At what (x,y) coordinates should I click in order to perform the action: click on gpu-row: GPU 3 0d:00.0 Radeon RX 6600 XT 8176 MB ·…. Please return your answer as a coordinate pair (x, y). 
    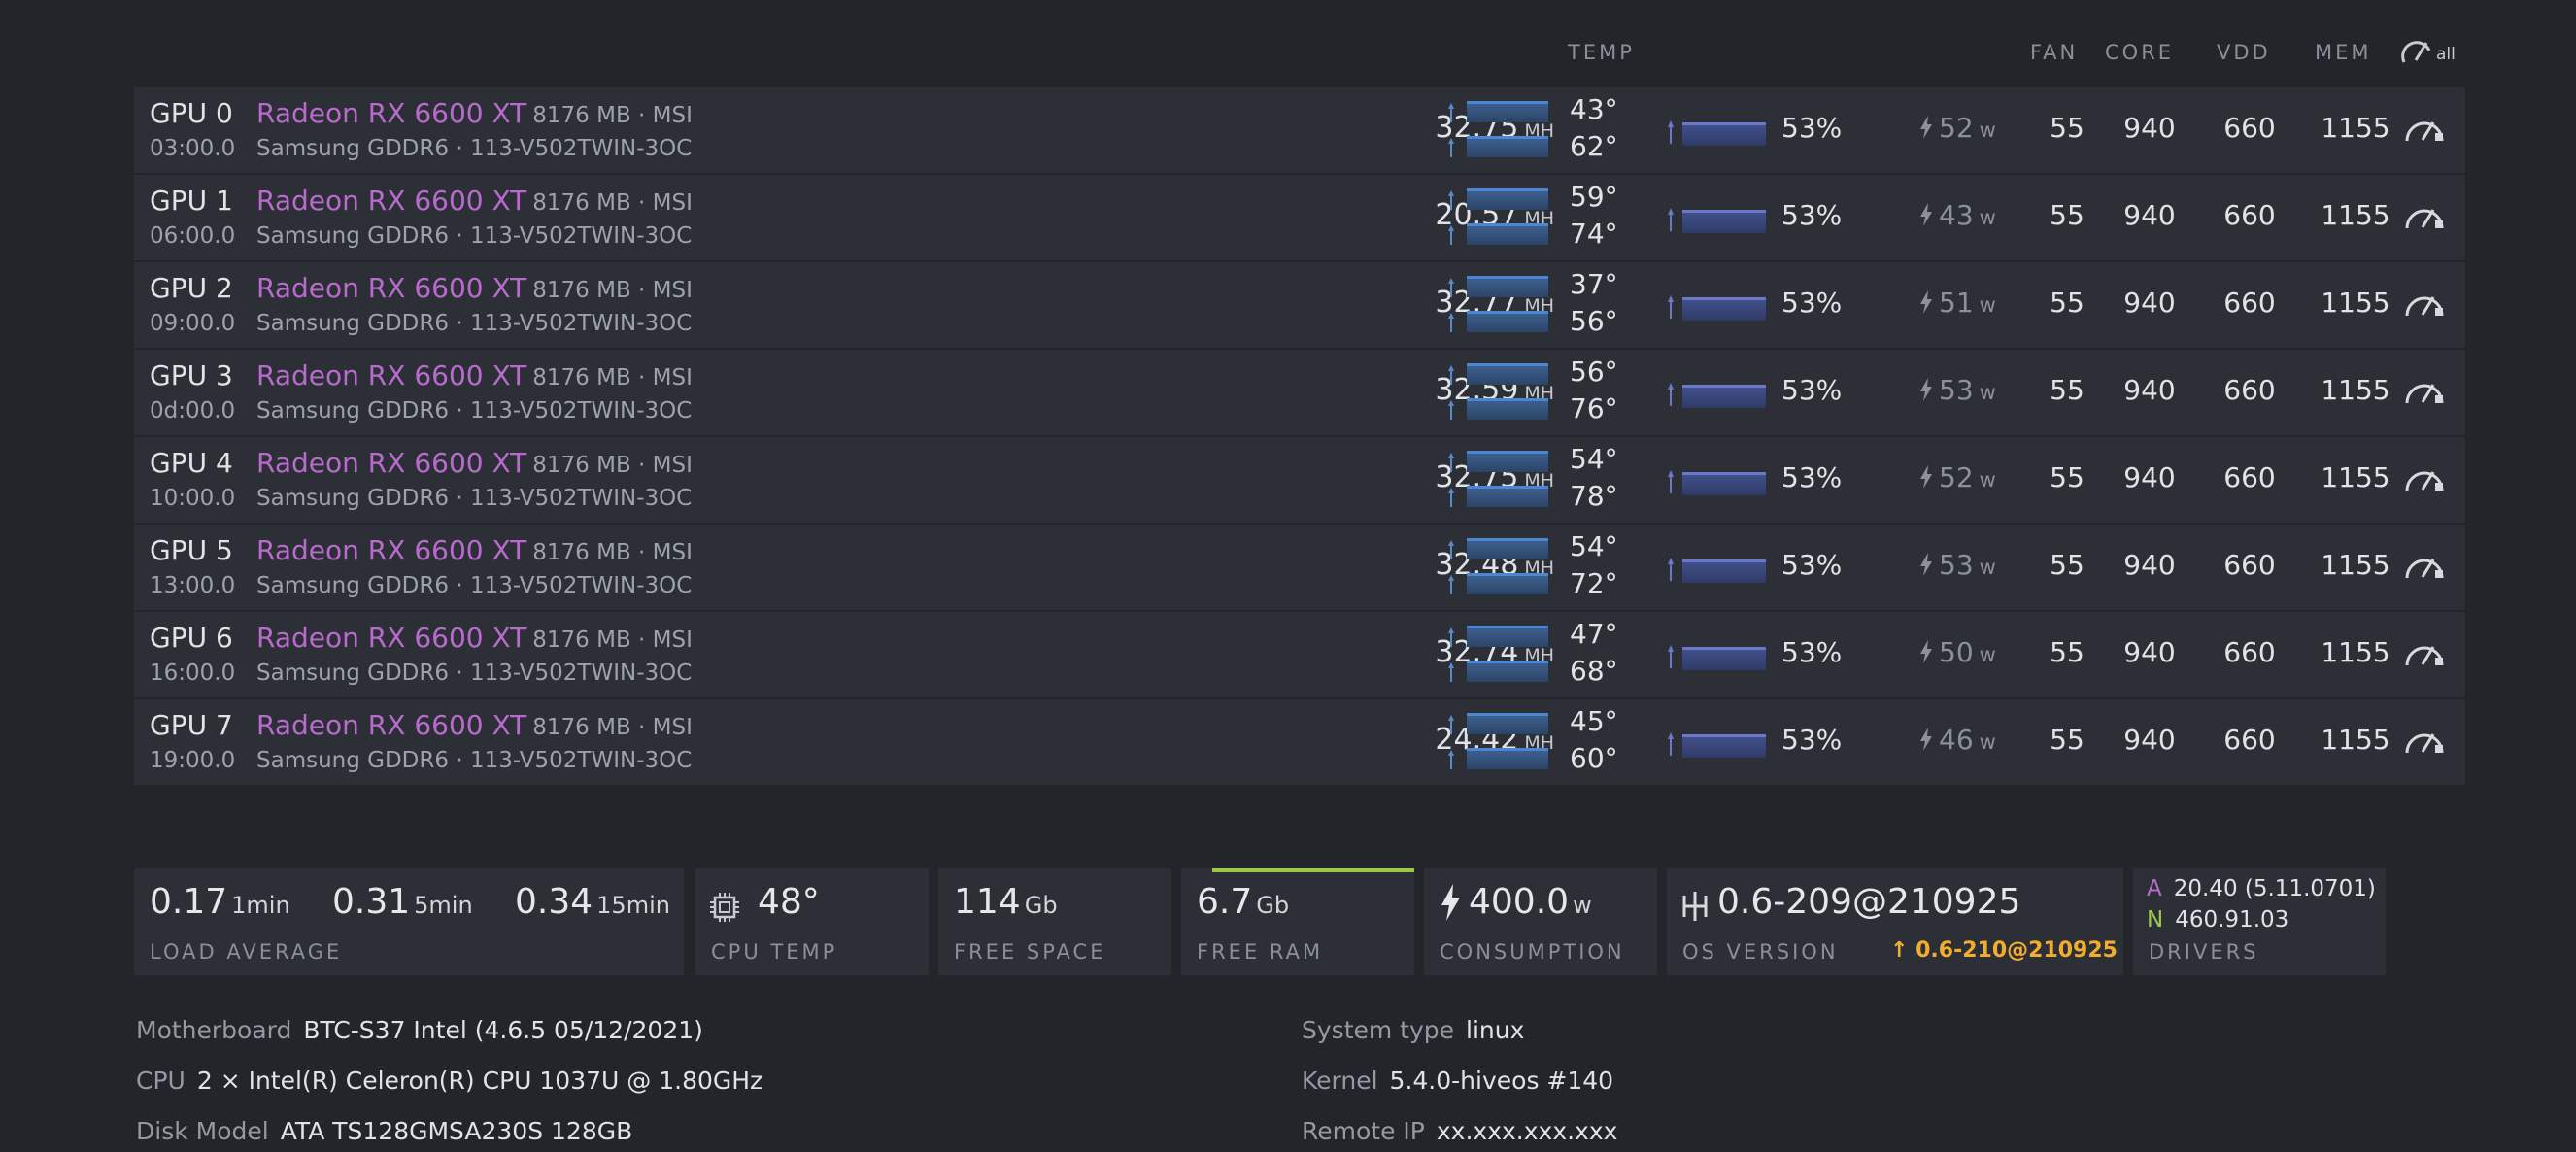
    Looking at the image, I should click on (1299, 392).